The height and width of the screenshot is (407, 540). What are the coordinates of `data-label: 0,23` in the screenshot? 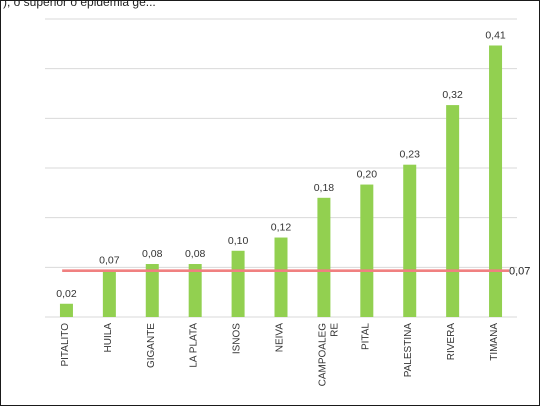 It's located at (410, 155).